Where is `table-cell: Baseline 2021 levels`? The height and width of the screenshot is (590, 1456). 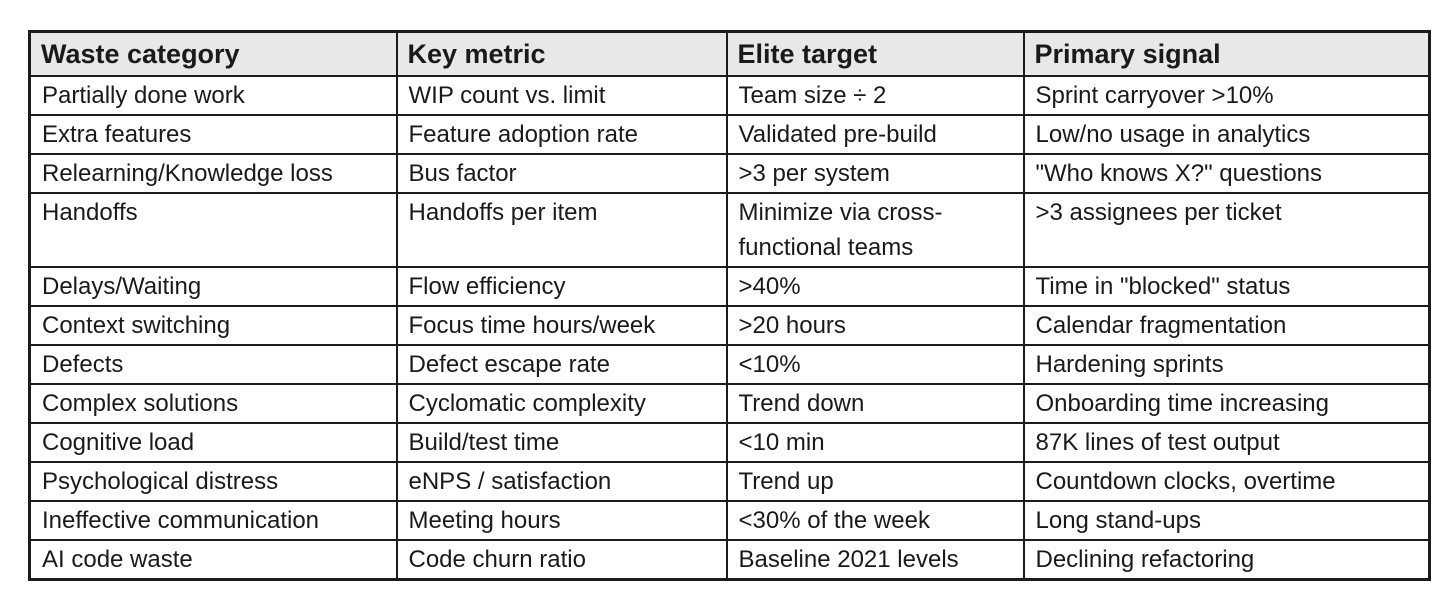 table-cell: Baseline 2021 levels is located at coordinates (875, 560).